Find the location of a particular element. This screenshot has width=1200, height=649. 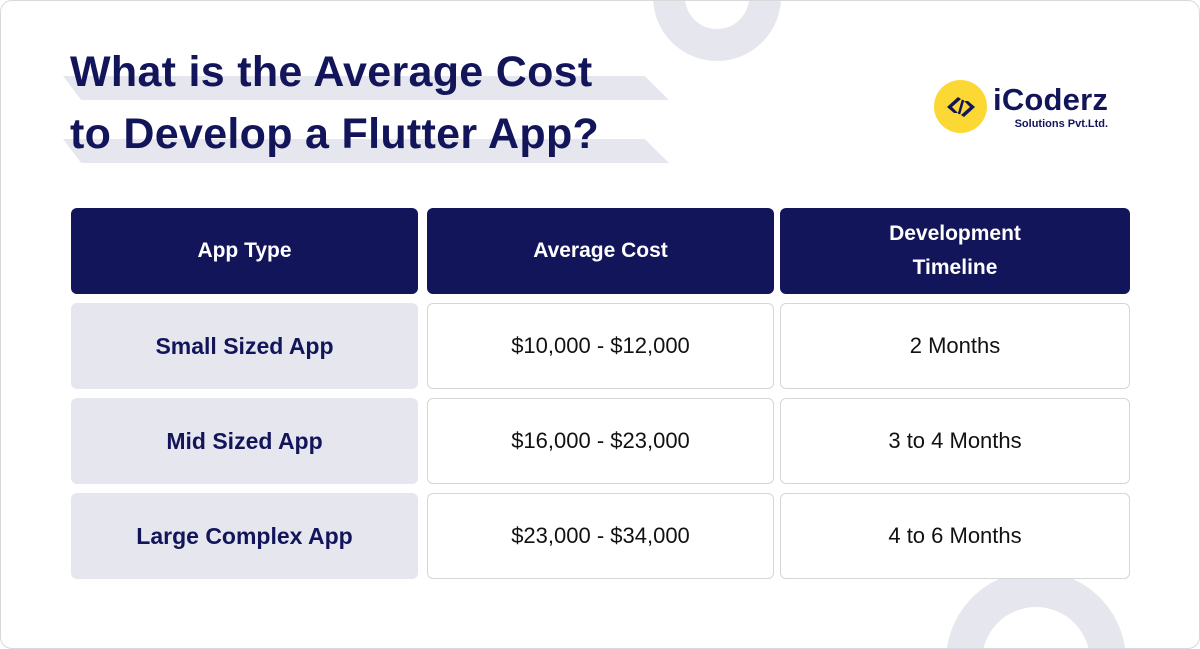

header-development-timeline-label: Development Timeline is located at coordinates (955, 250).